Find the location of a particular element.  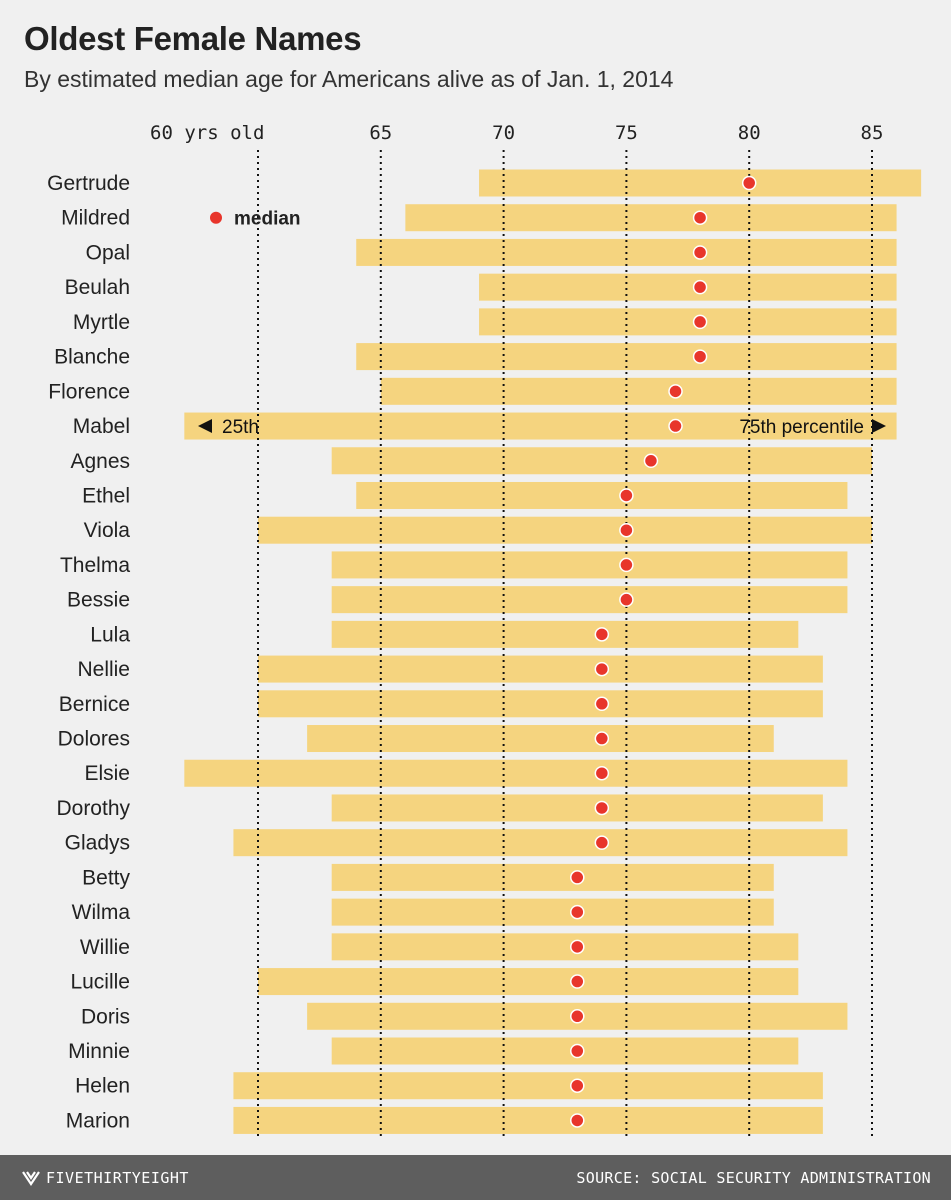

bar-florence is located at coordinates (638, 391).